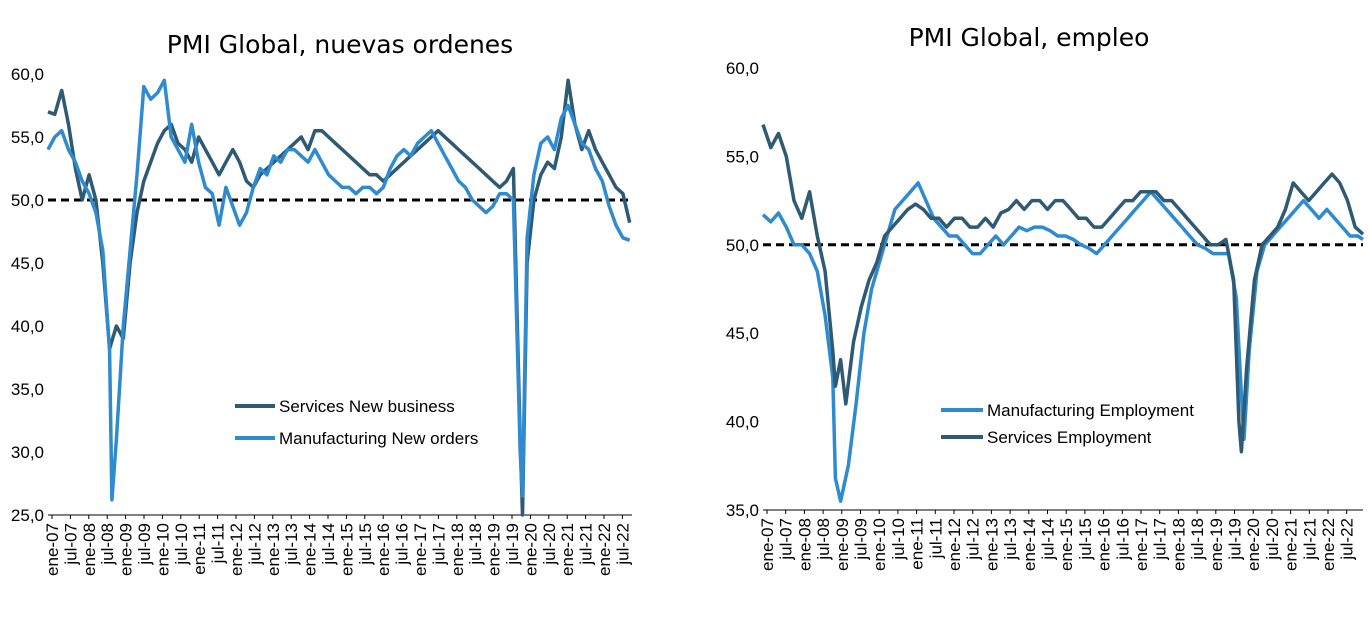 Image resolution: width=1370 pixels, height=630 pixels. What do you see at coordinates (1029, 37) in the screenshot?
I see `chart-title: PMI Global, empleo` at bounding box center [1029, 37].